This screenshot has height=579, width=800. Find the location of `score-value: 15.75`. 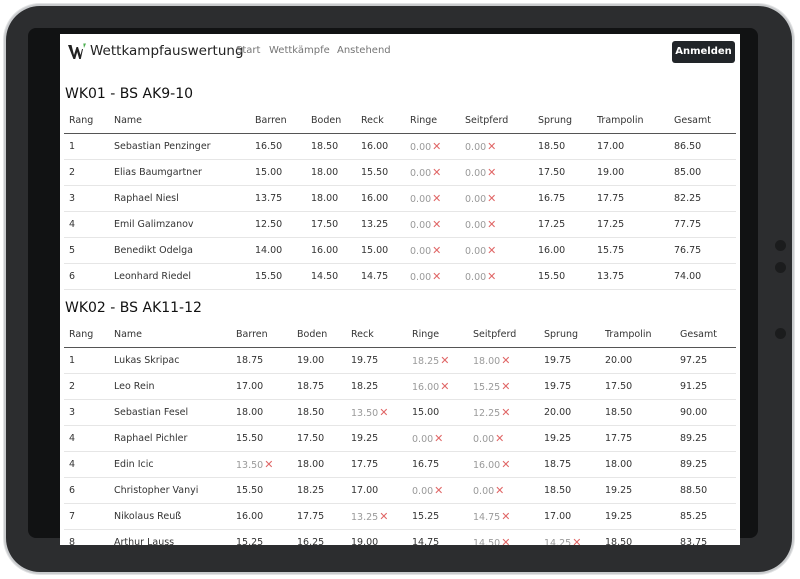

score-value: 15.75 is located at coordinates (611, 250).